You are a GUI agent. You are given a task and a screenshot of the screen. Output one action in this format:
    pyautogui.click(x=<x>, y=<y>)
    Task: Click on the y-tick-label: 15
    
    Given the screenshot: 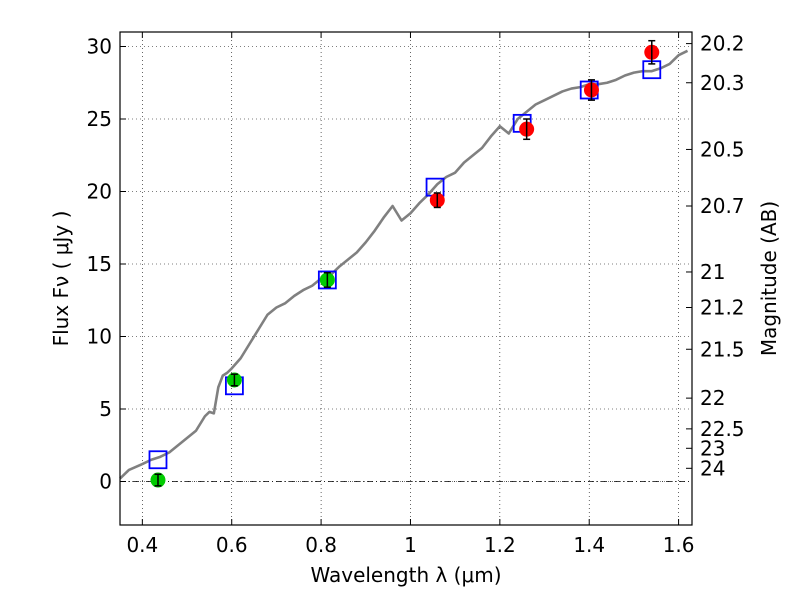 What is the action you would take?
    pyautogui.click(x=99, y=264)
    